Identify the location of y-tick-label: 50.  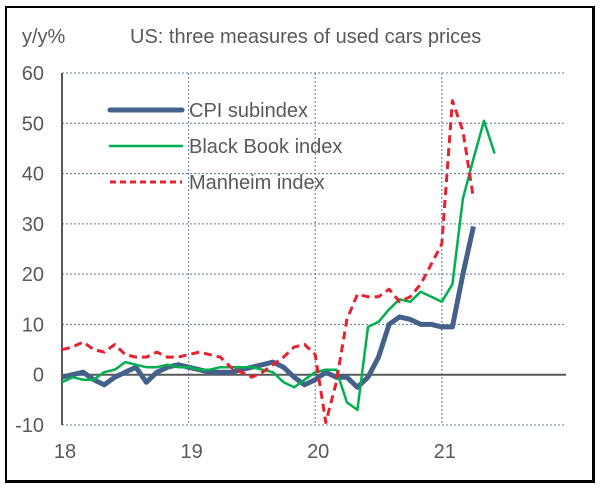
(33, 124).